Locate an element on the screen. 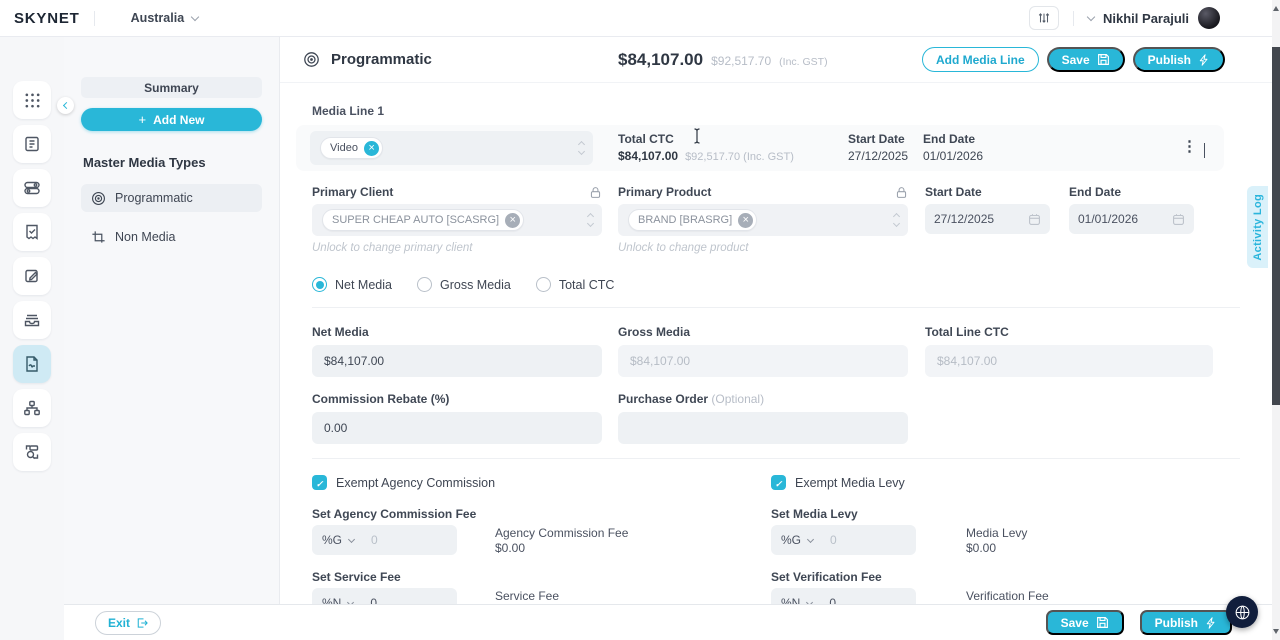 This screenshot has height=640, width=1280. sidebar-item-label: Programmatic is located at coordinates (154, 198).